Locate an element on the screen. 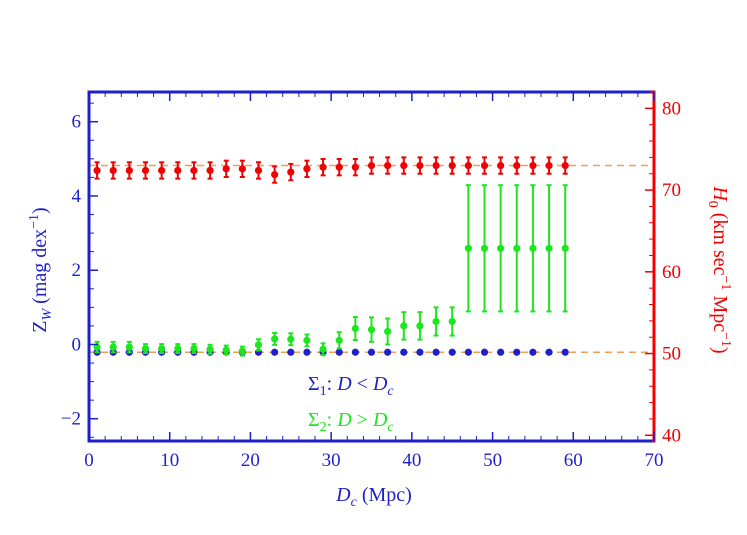  y-left-tick-label: 2 is located at coordinates (77, 270).